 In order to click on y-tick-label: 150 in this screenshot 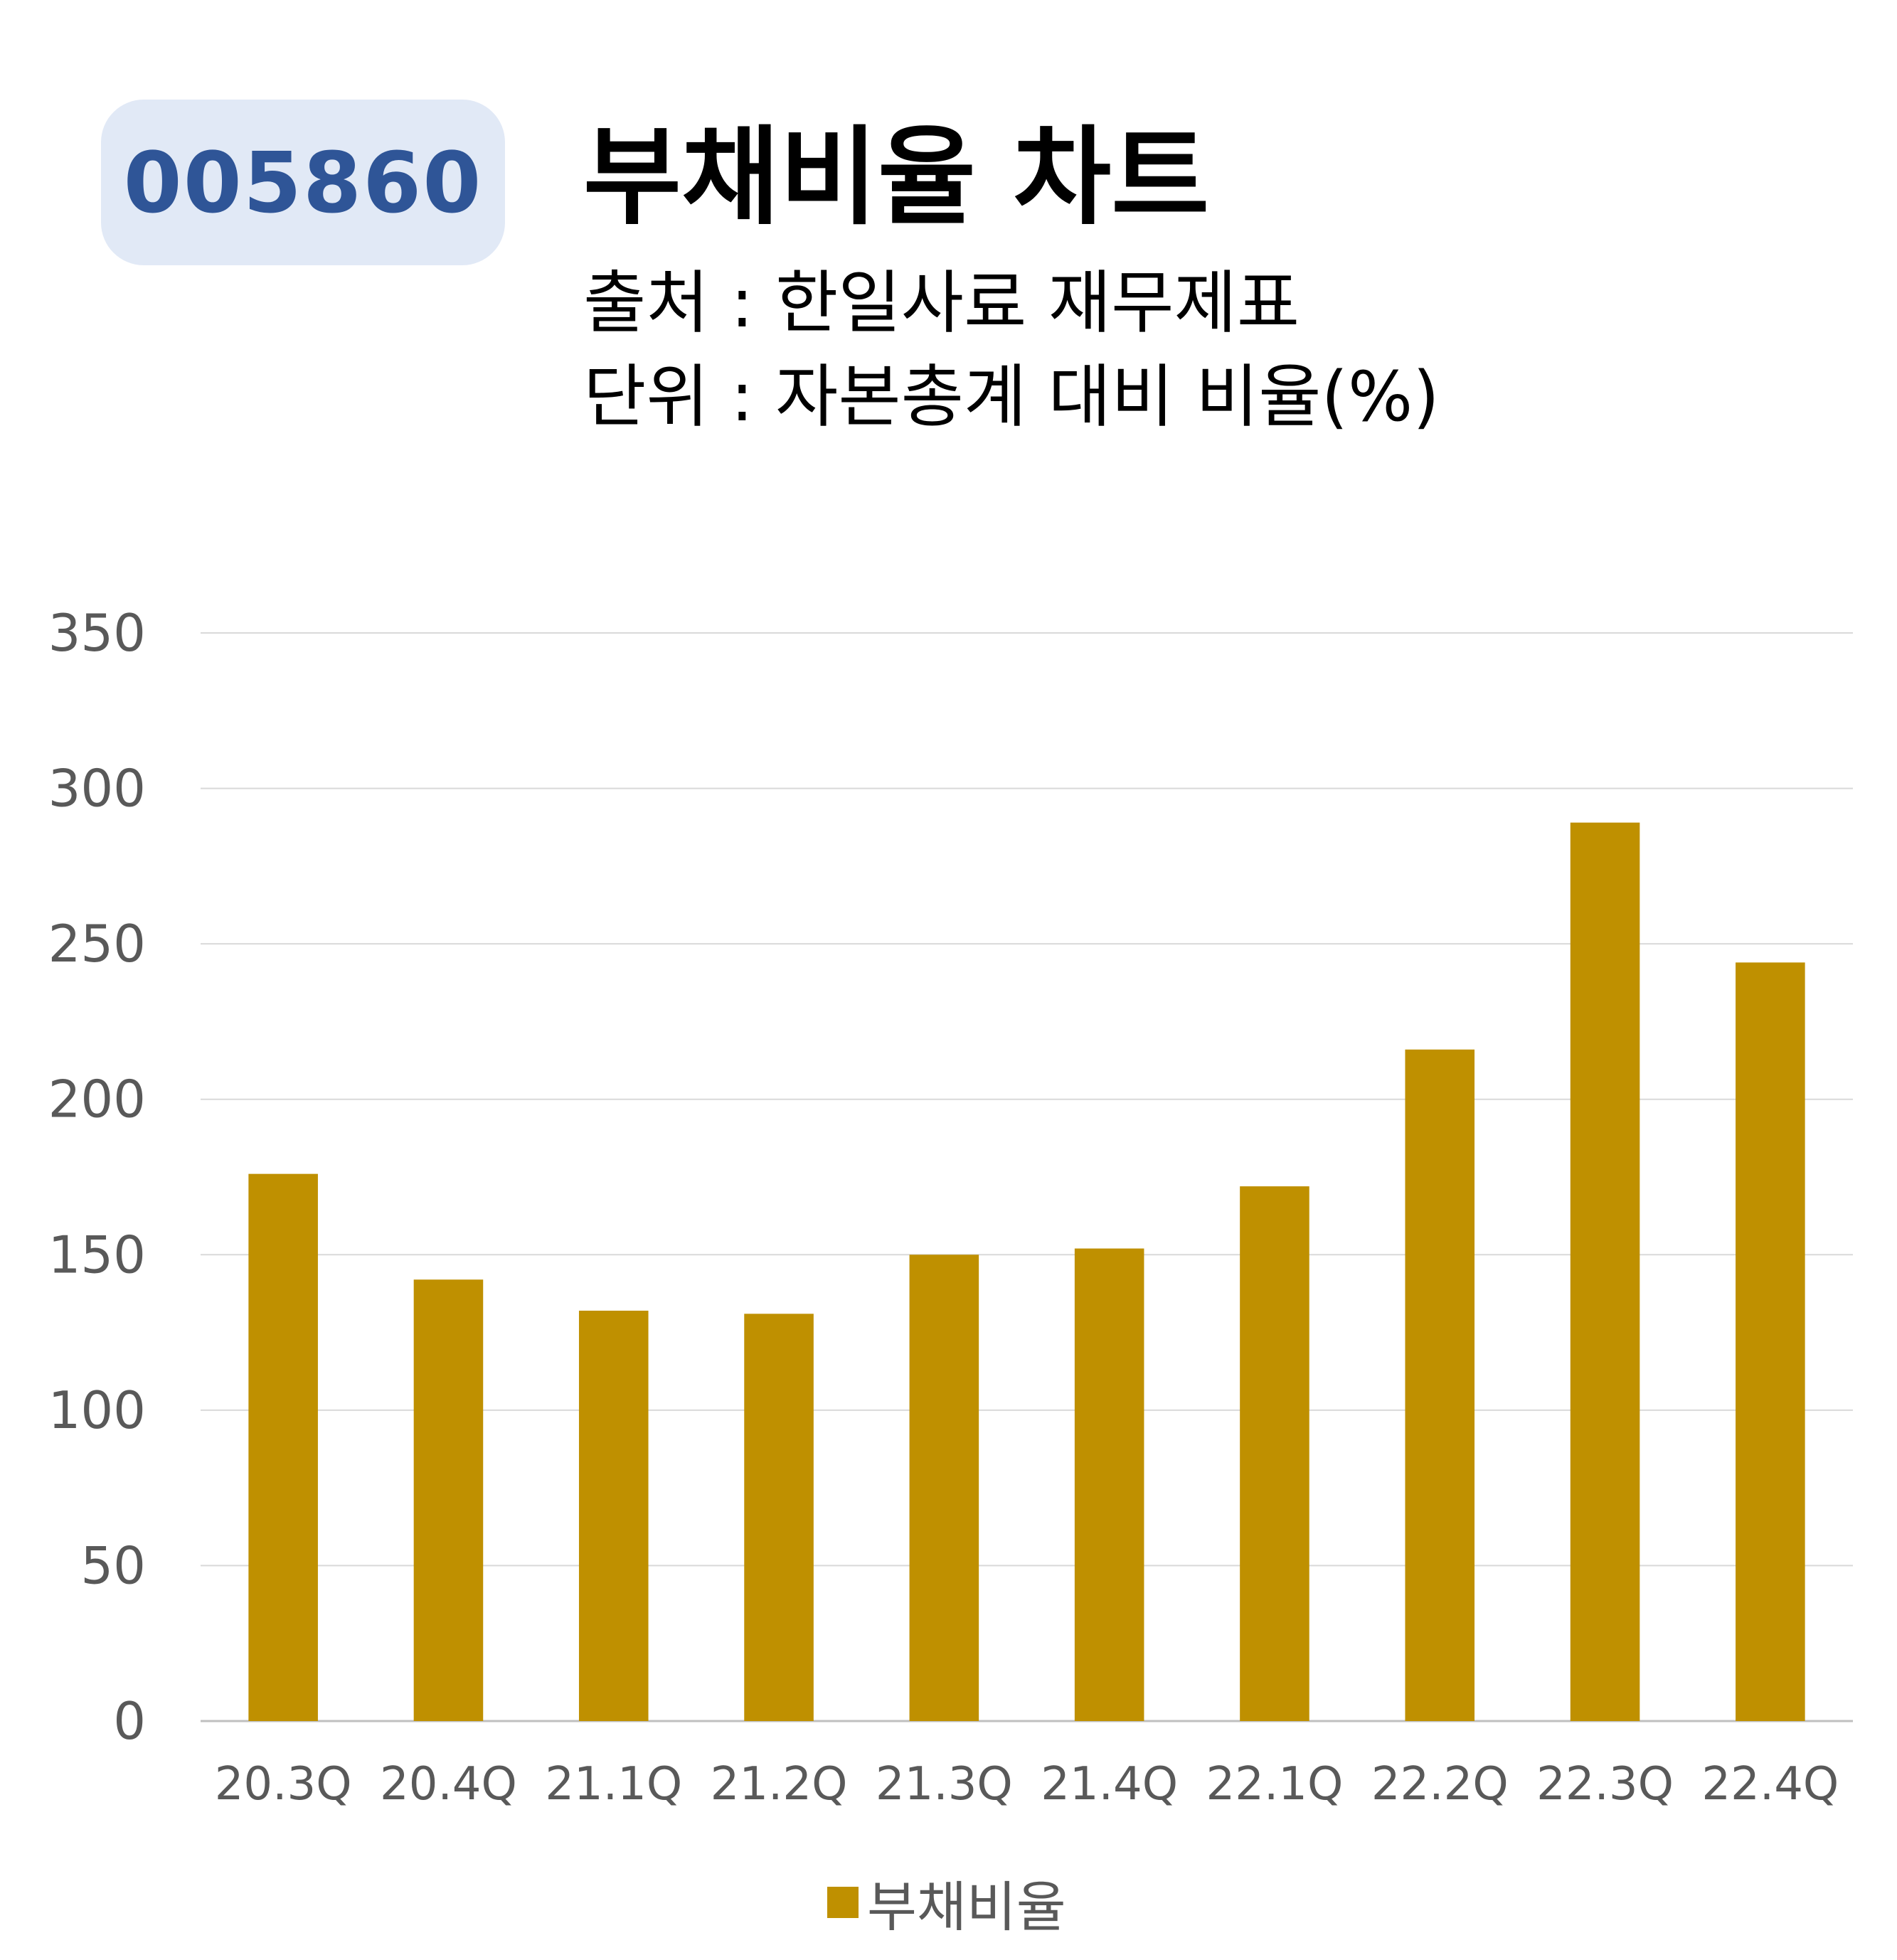, I will do `click(97, 1254)`.